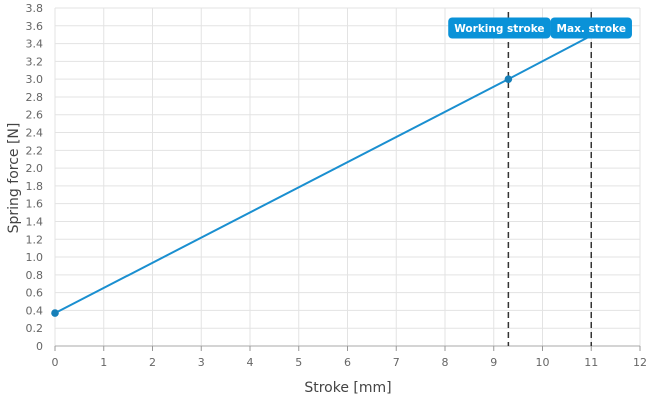 Image resolution: width=650 pixels, height=400 pixels. What do you see at coordinates (298, 362) in the screenshot?
I see `x-tick-label: 5` at bounding box center [298, 362].